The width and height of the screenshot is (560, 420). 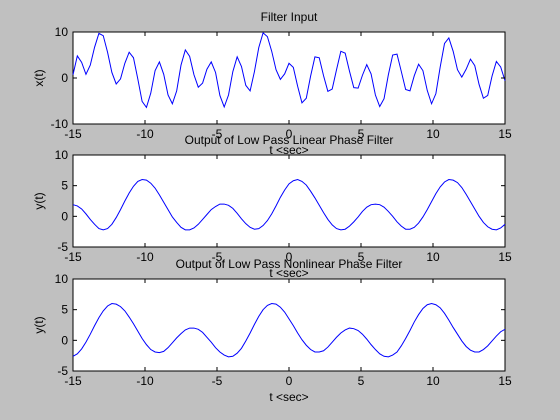 What do you see at coordinates (39, 77) in the screenshot?
I see `y-axis-label: x(t)` at bounding box center [39, 77].